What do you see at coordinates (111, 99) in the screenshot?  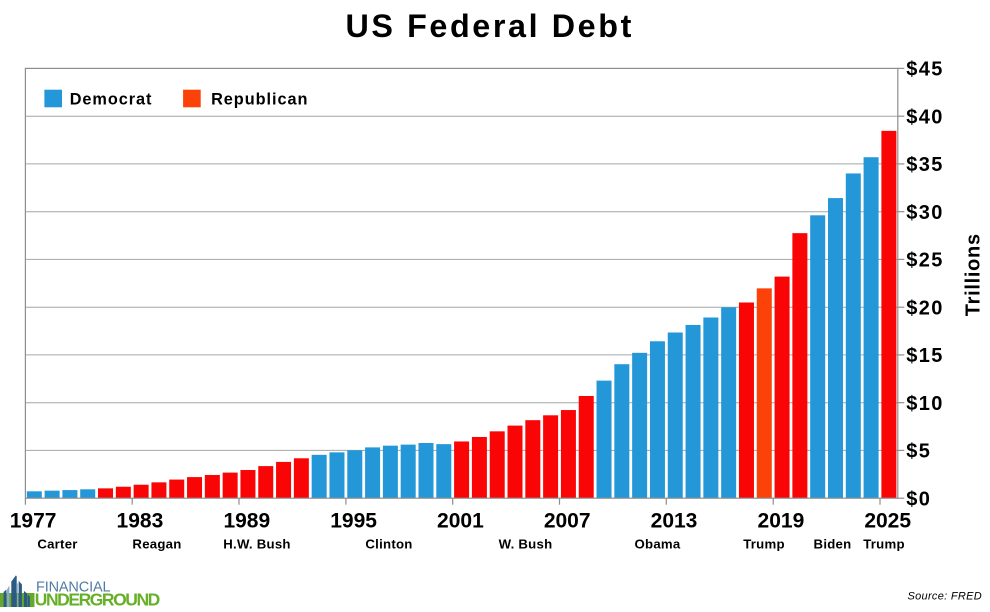 I see `svg-text: Democrat` at bounding box center [111, 99].